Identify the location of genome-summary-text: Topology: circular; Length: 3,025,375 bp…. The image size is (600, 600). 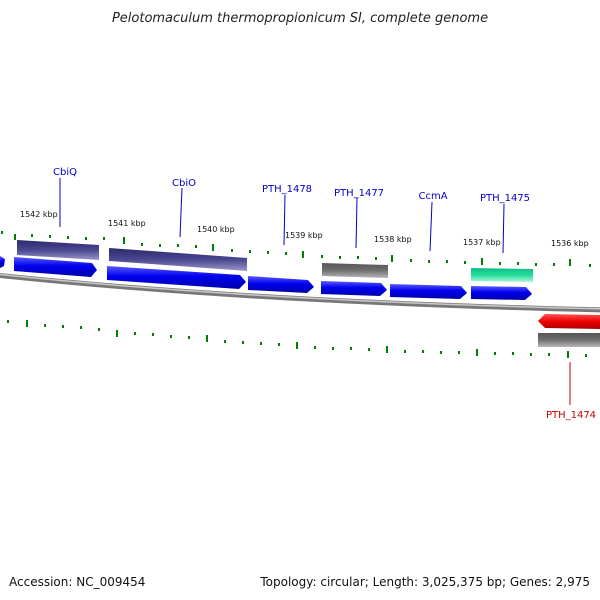
(424, 582).